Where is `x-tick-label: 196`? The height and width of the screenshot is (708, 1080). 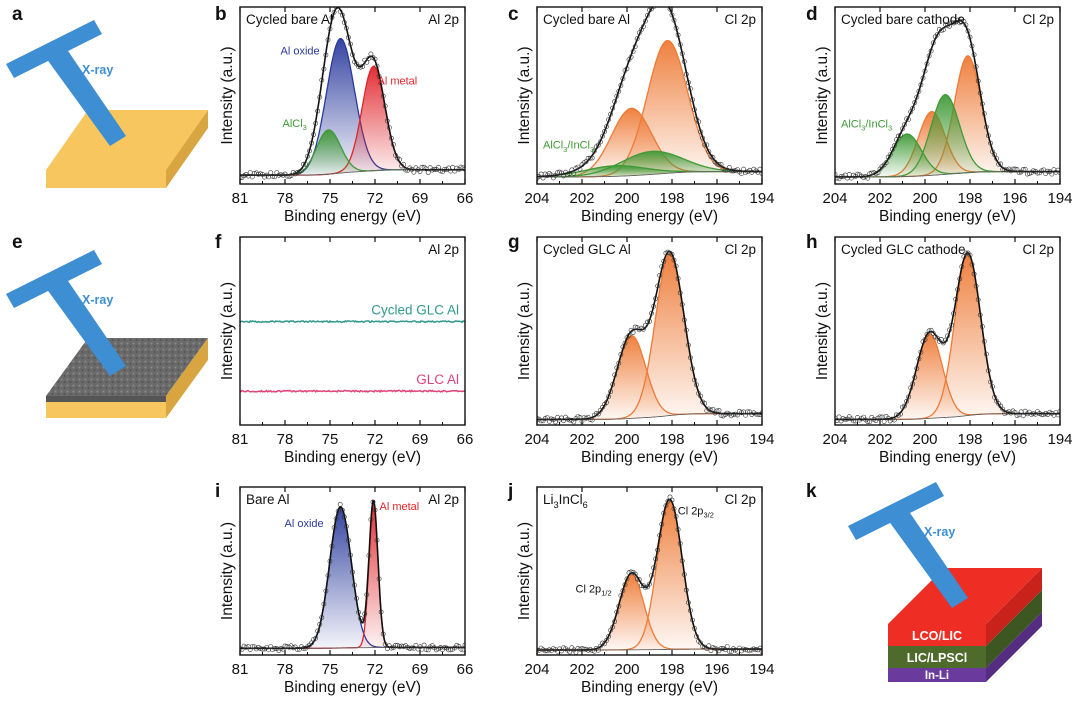 x-tick-label: 196 is located at coordinates (1014, 198).